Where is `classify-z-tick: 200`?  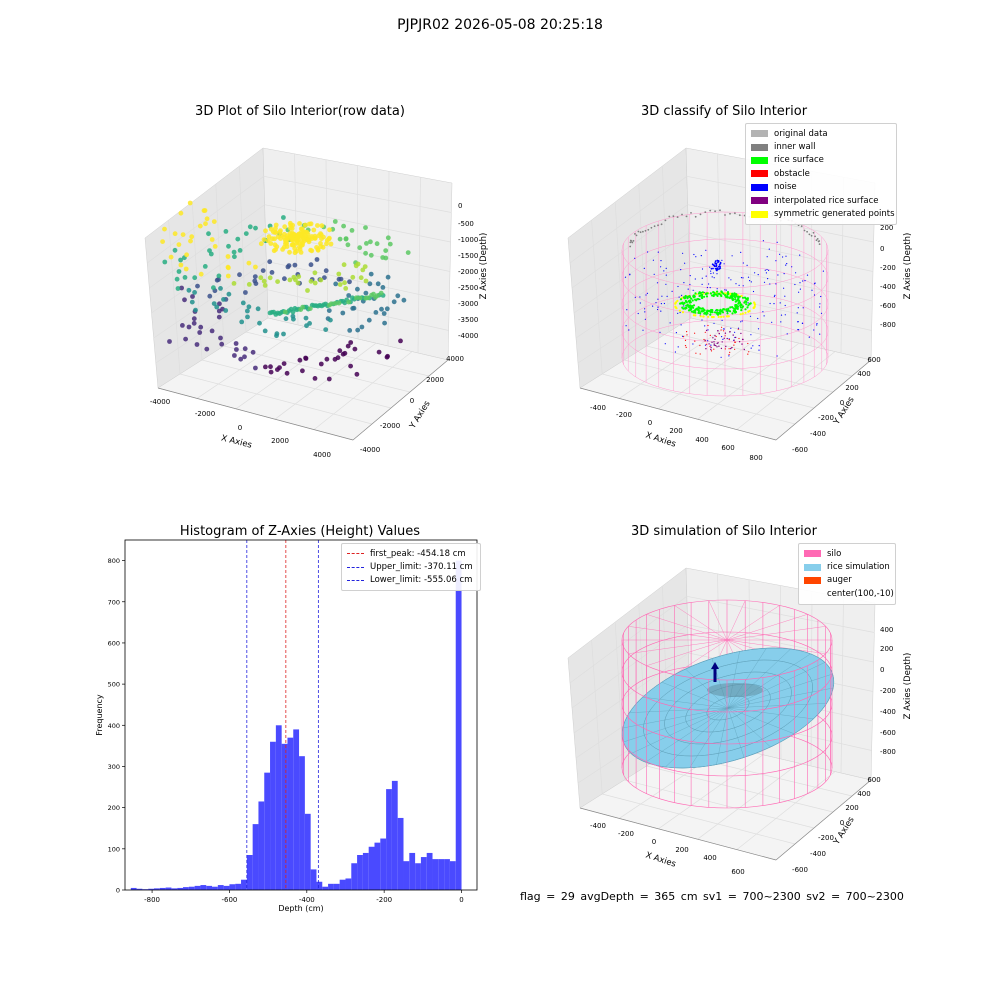
classify-z-tick: 200 is located at coordinates (886, 228).